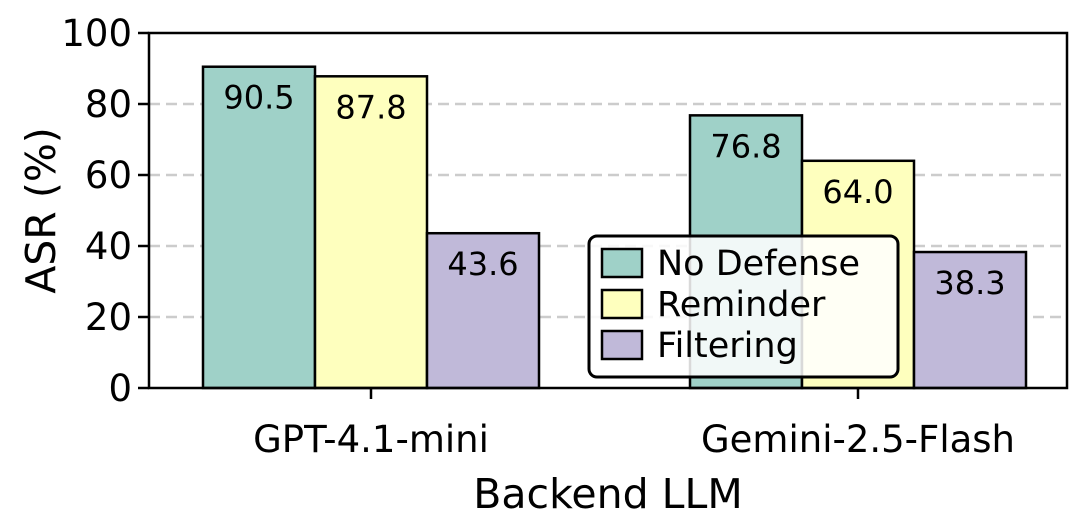  Describe the element at coordinates (745, 146) in the screenshot. I see `bar-value-label-1-0: 76.8` at that location.